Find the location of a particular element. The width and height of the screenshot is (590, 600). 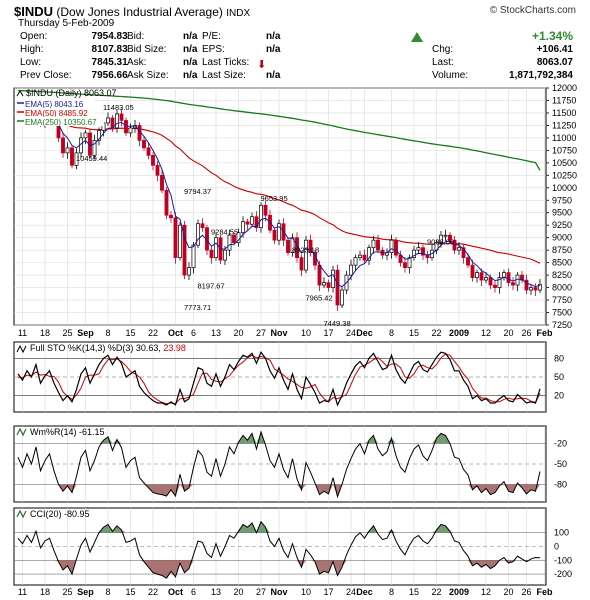

price-legend-label: $INDU (Daily) 8063.07 is located at coordinates (71, 93).